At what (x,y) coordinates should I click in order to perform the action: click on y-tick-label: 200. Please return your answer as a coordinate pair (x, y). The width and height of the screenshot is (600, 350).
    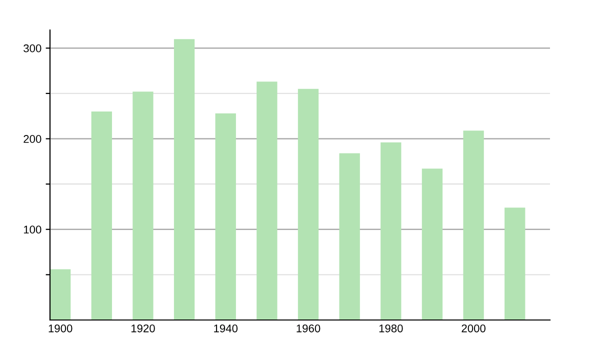
    Looking at the image, I should click on (33, 139).